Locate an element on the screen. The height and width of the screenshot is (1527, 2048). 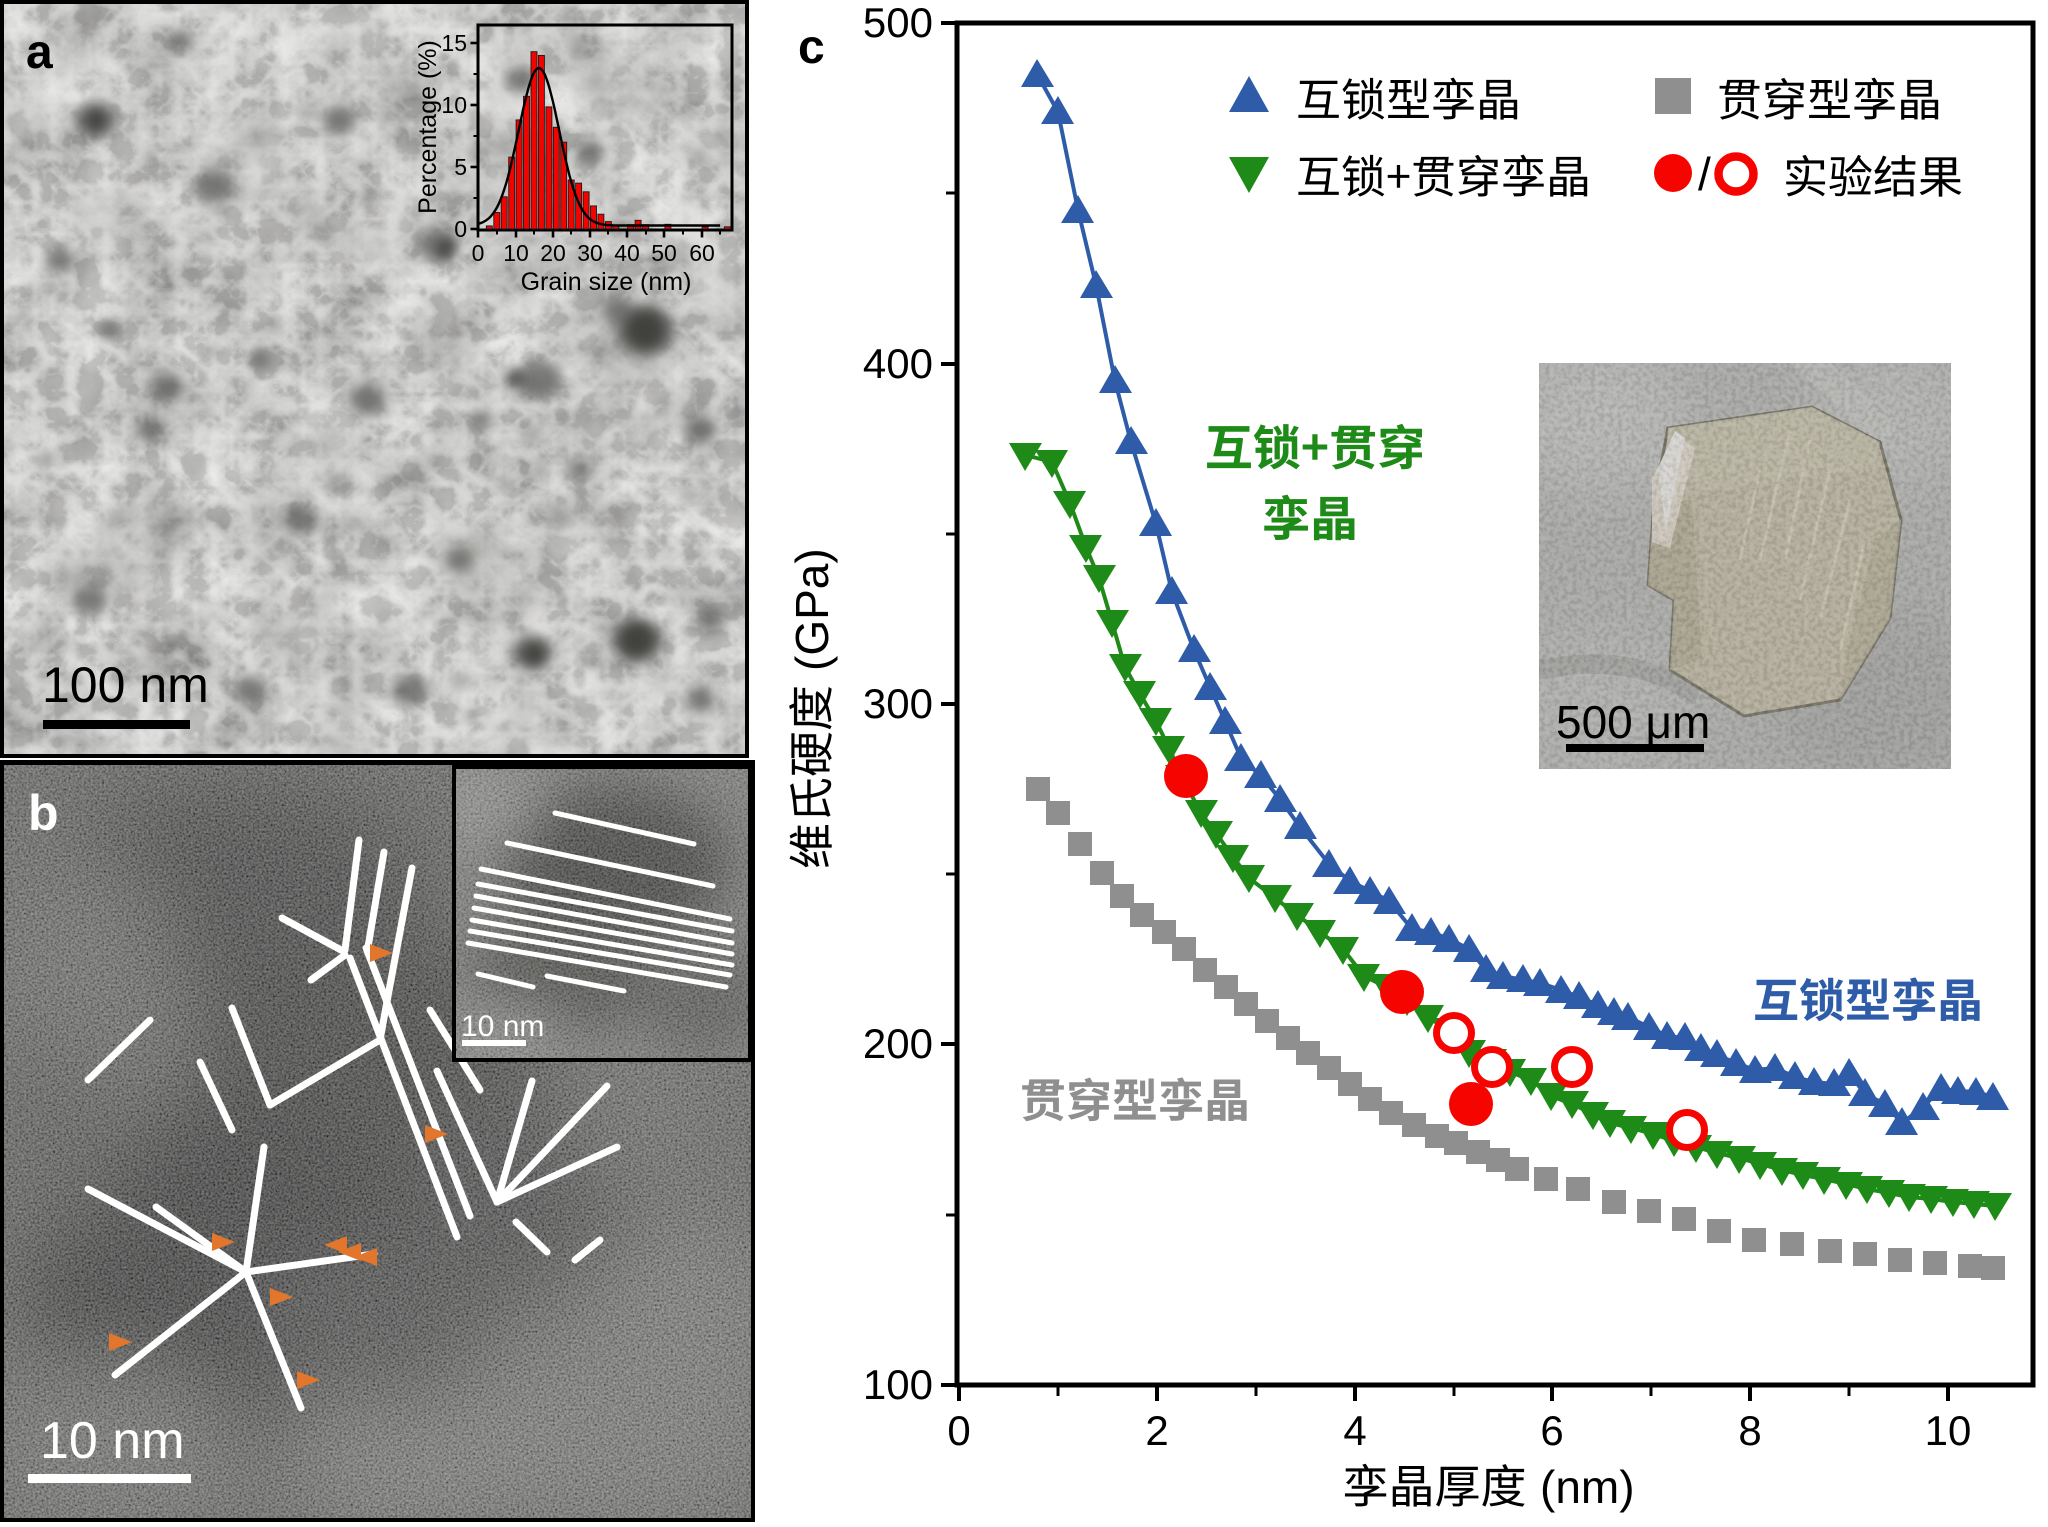
svg-text: 4 is located at coordinates (1354, 1430).